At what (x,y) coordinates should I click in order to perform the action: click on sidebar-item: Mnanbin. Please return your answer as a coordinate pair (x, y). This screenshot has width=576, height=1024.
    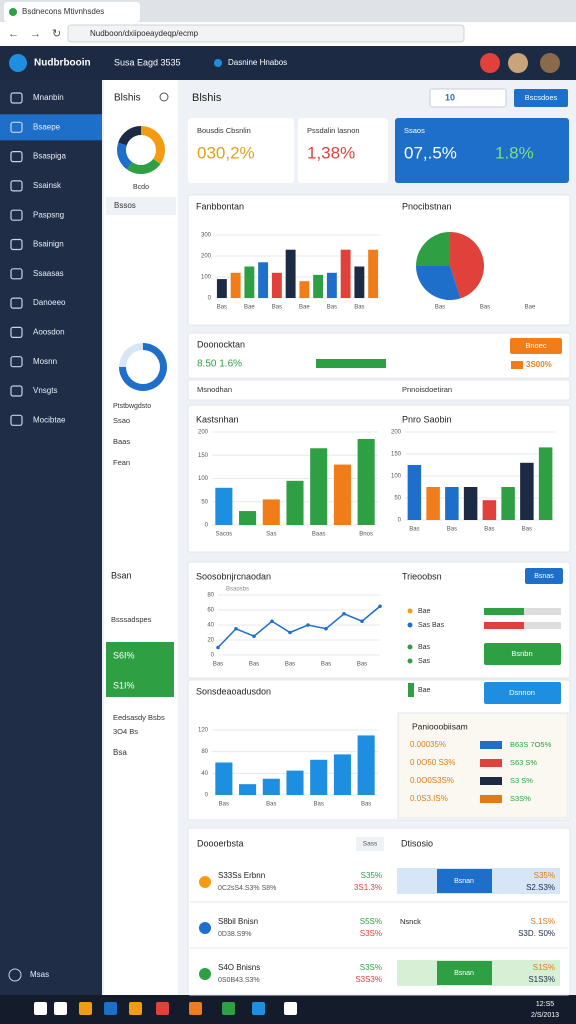
    Looking at the image, I should click on (48, 97).